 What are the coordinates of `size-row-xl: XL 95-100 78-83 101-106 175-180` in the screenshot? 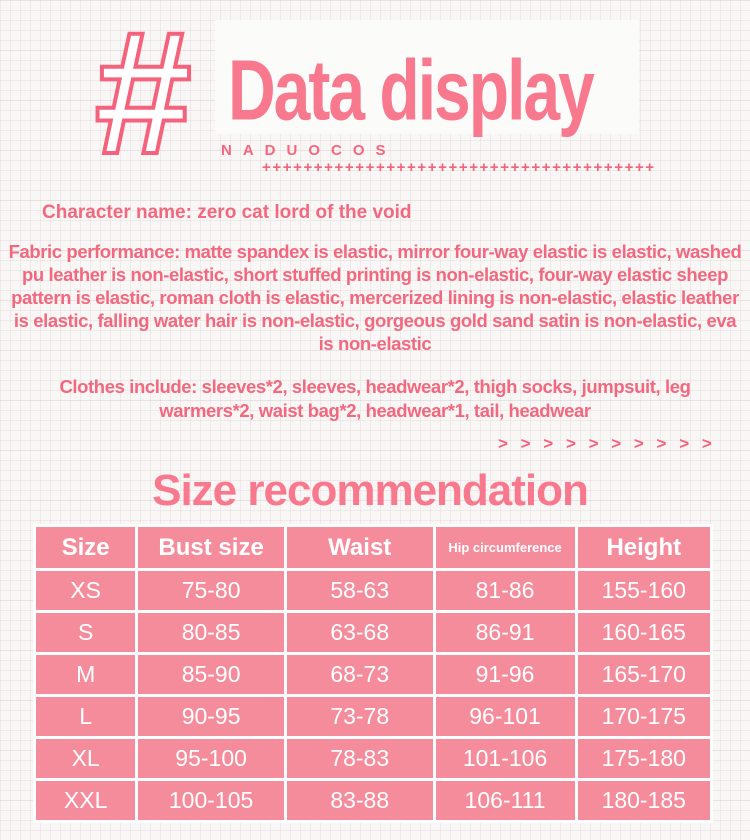 It's located at (373, 758).